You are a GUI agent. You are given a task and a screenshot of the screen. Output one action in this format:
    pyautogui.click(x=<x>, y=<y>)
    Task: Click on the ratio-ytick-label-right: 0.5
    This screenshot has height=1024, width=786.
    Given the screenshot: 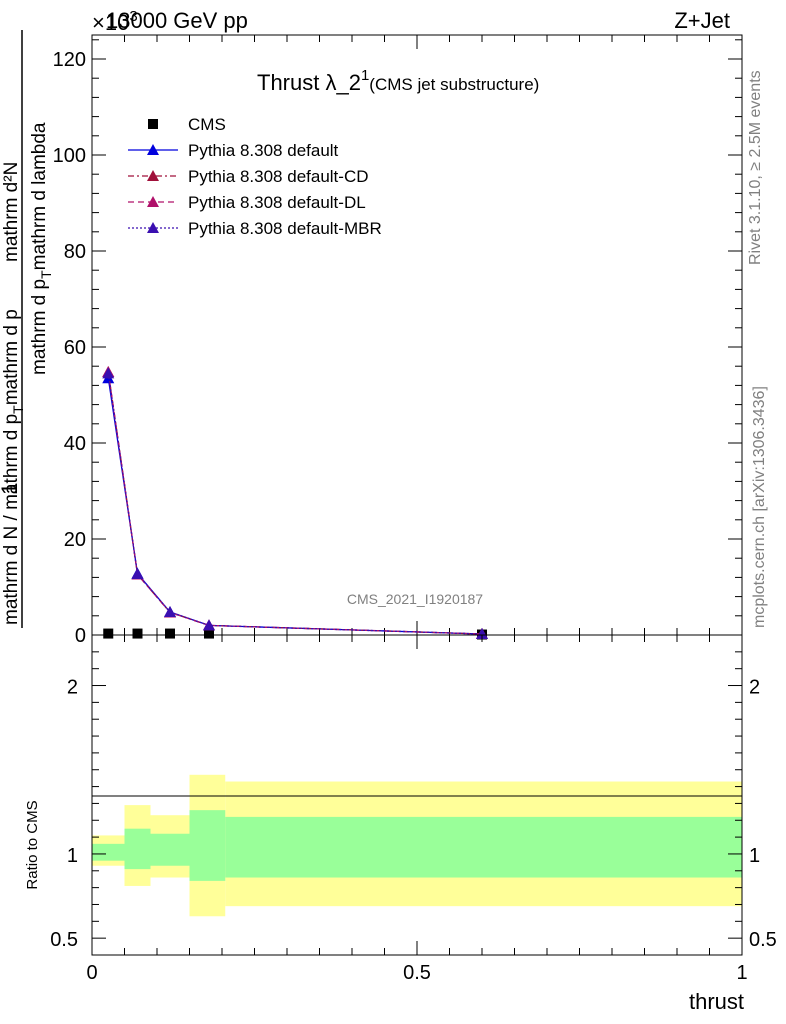 What is the action you would take?
    pyautogui.click(x=763, y=940)
    